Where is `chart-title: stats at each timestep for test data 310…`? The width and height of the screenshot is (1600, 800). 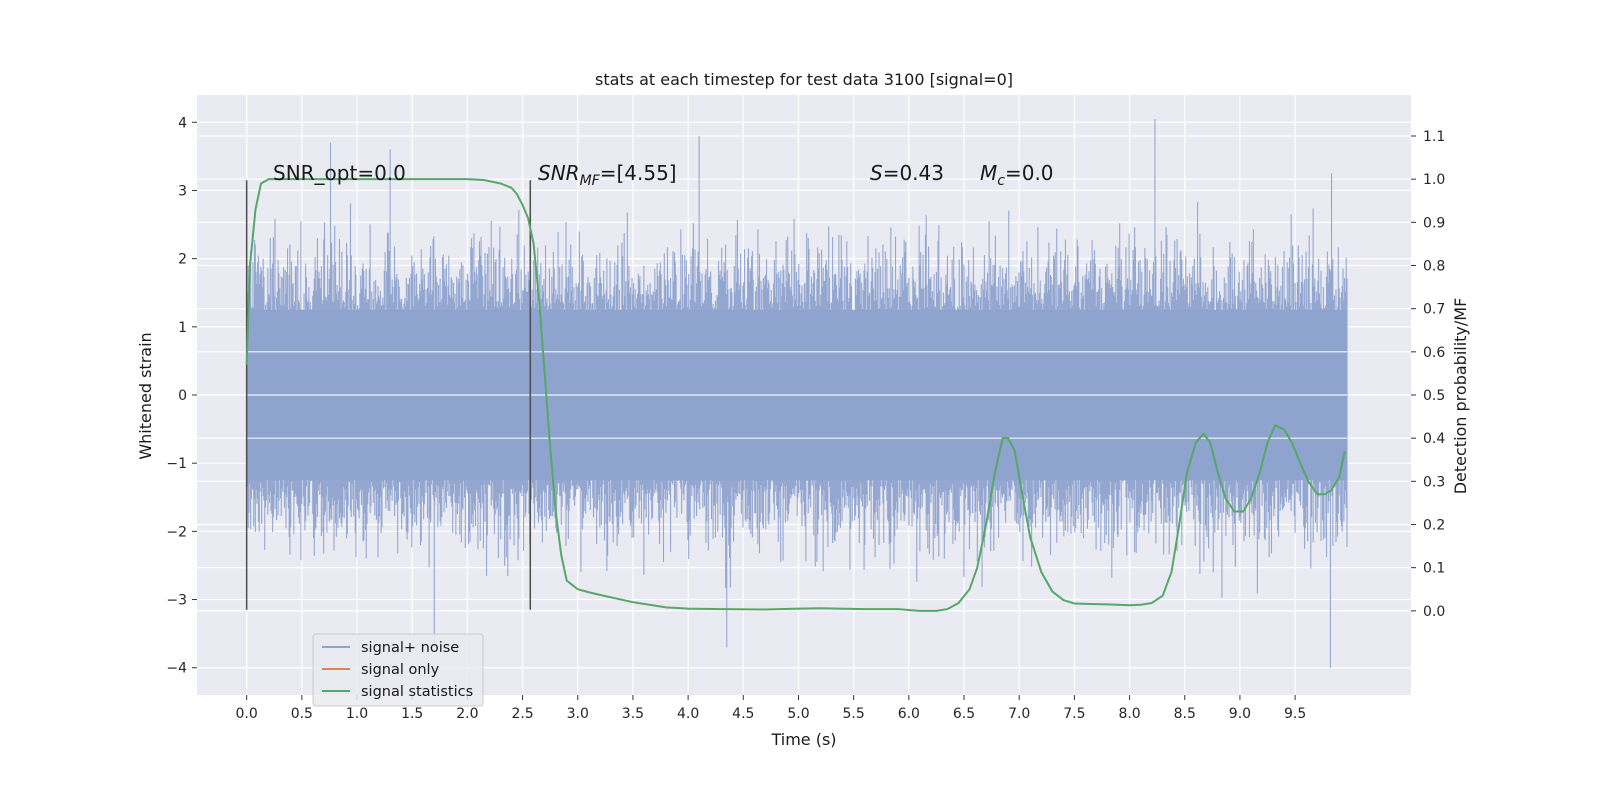 chart-title: stats at each timestep for test data 310… is located at coordinates (804, 79).